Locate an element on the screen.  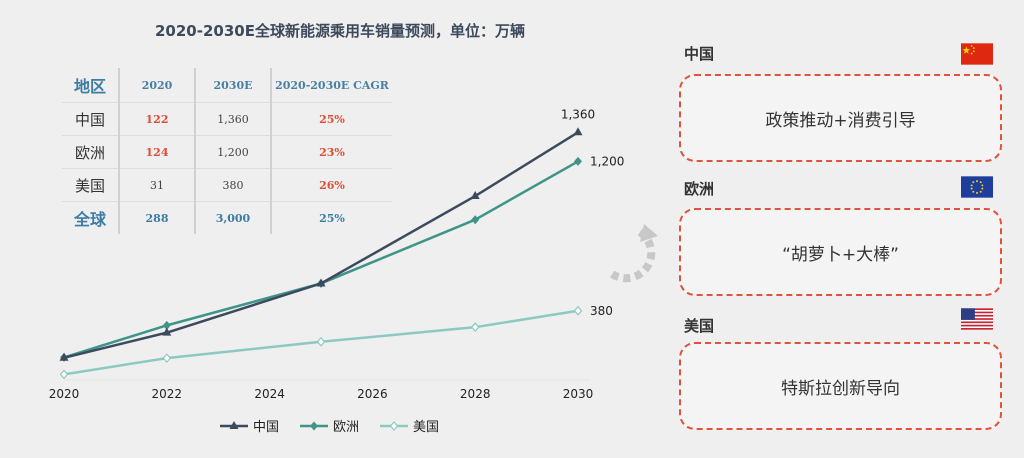
table-row-total: 全球 288 3,000 25% is located at coordinates (227, 217).